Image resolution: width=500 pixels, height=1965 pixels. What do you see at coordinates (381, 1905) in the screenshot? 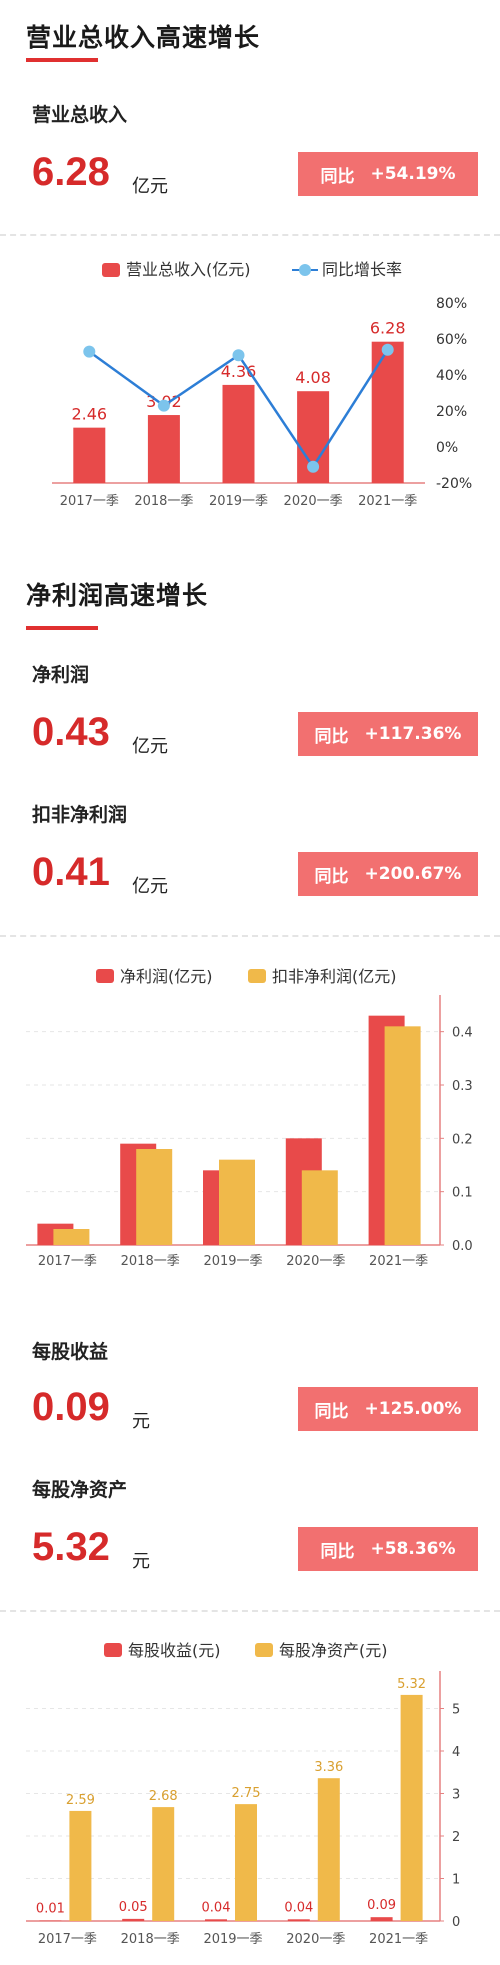
I see `eps-bar-label: 0.09` at bounding box center [381, 1905].